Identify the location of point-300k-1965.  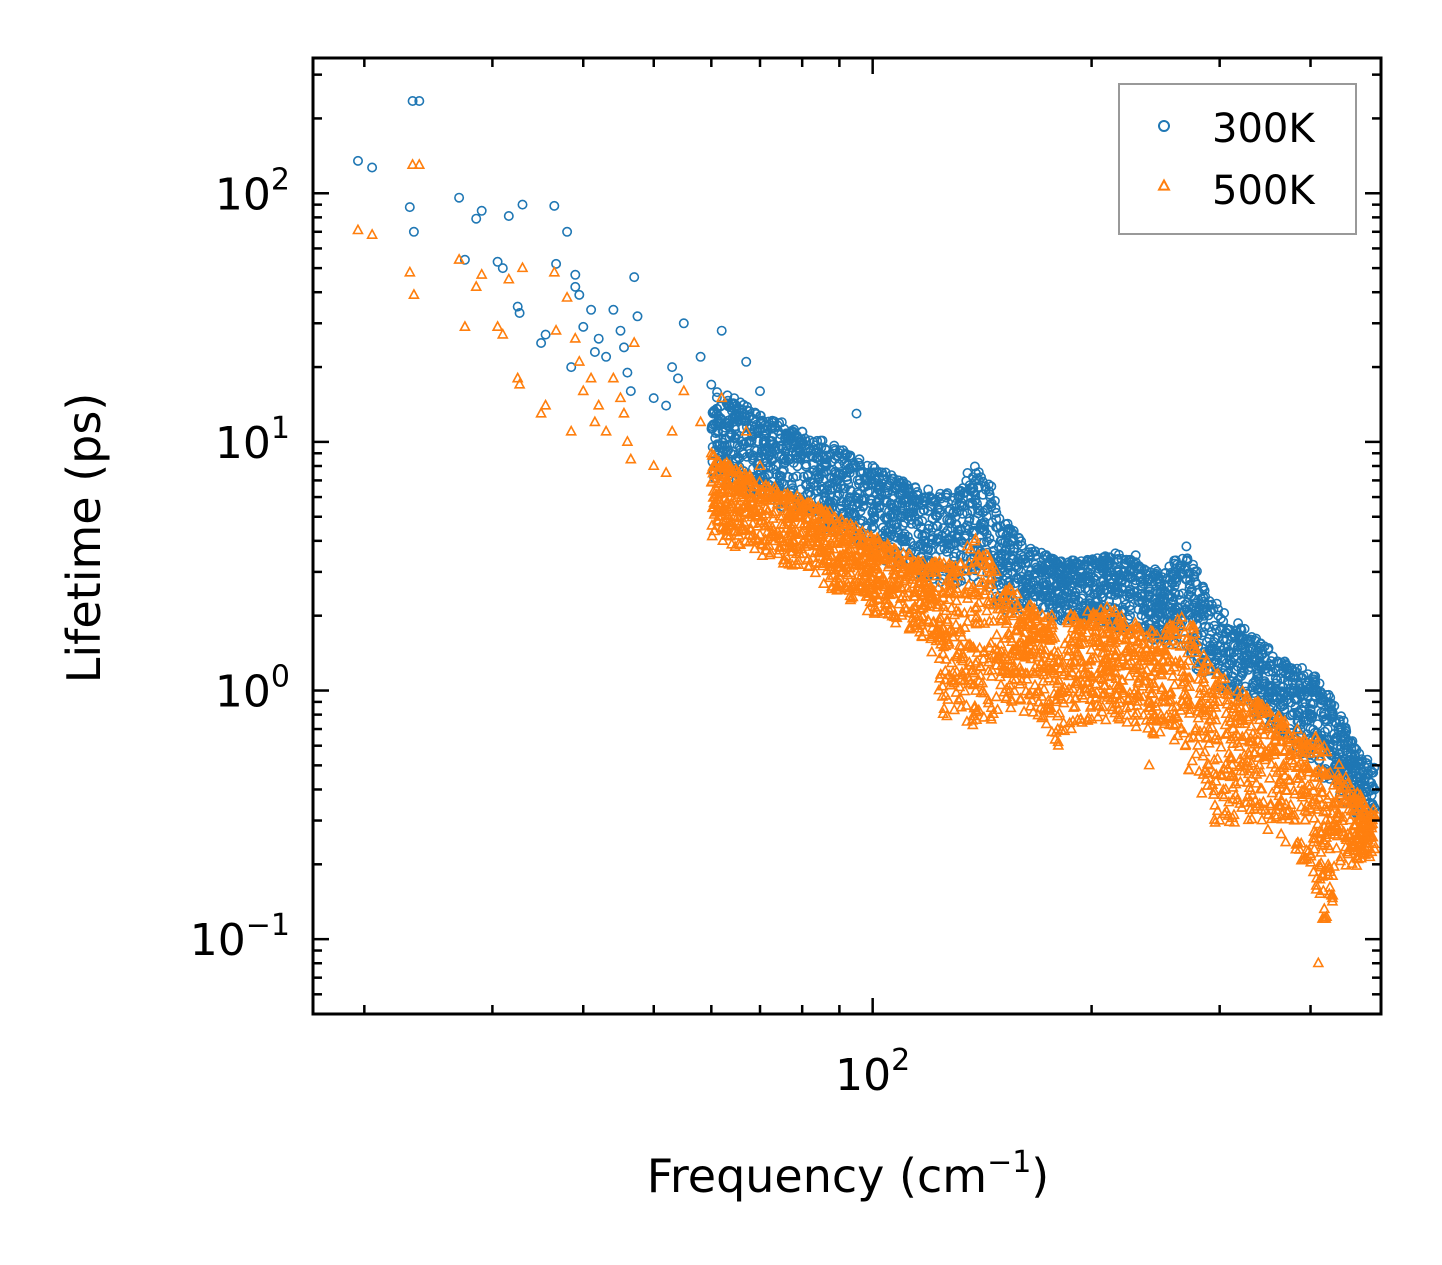
(955, 524).